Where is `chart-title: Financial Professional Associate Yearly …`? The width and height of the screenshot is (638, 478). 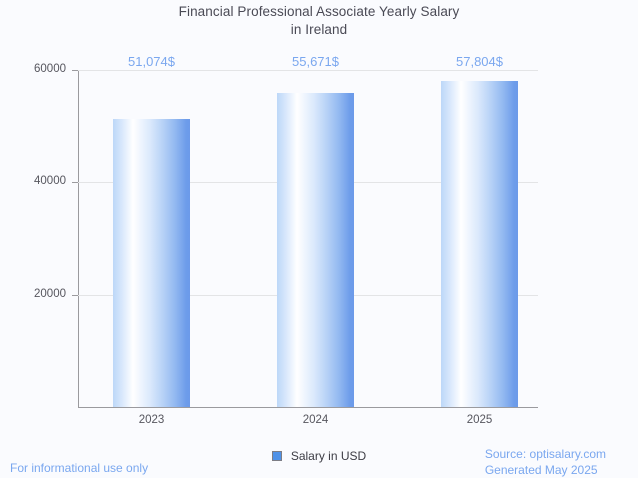 chart-title: Financial Professional Associate Yearly … is located at coordinates (319, 21).